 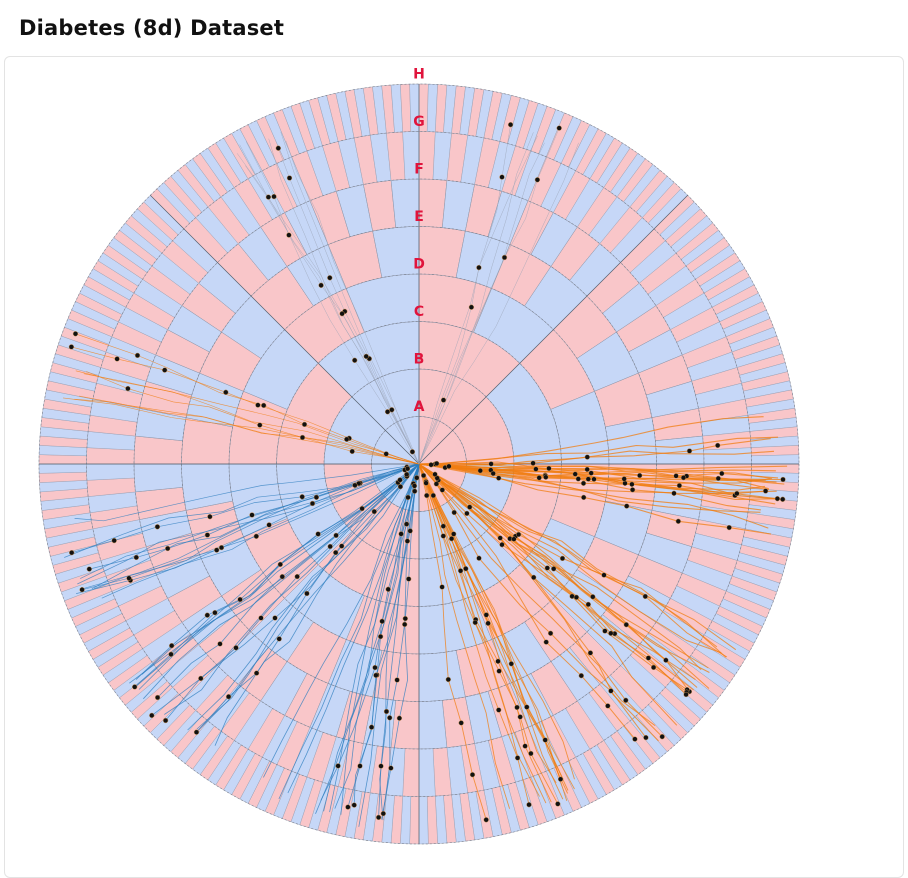 What do you see at coordinates (62, 468) in the screenshot?
I see `ring-segment-h` at bounding box center [62, 468].